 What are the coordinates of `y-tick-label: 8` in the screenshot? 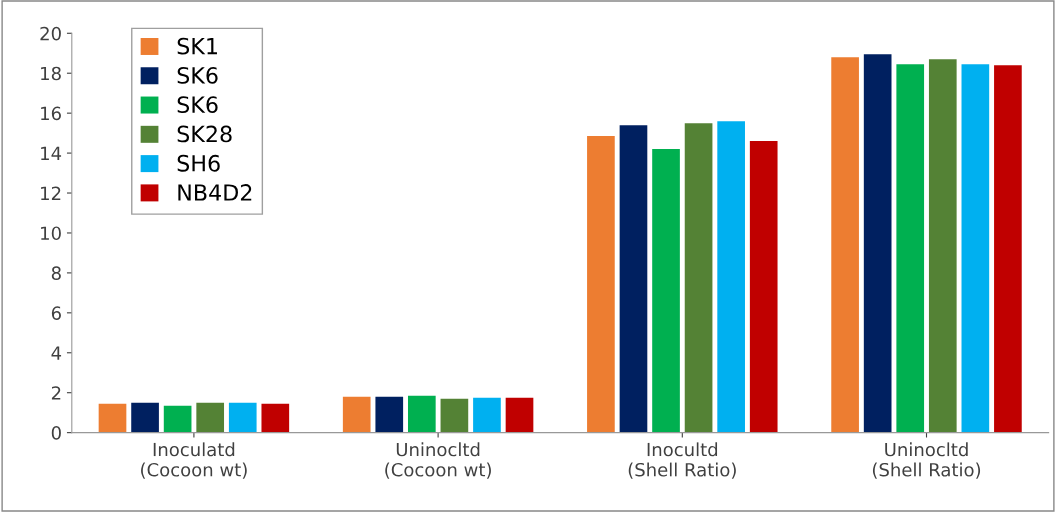 It's located at (56, 273).